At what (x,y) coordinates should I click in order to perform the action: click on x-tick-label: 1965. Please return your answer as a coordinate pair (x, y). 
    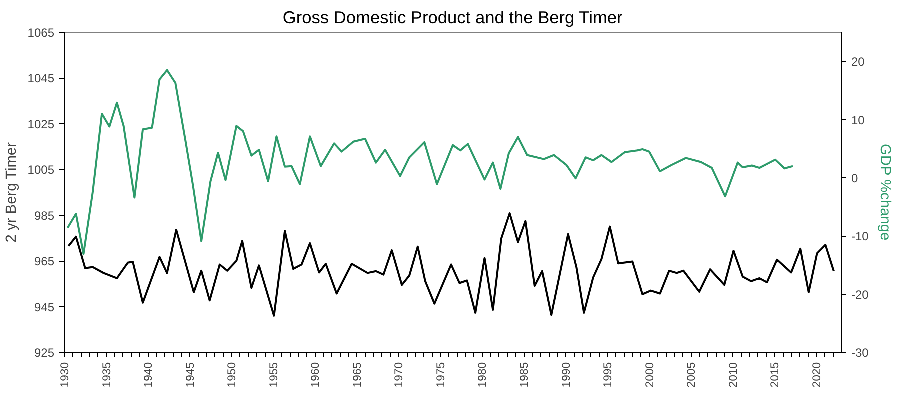
    Looking at the image, I should click on (358, 375).